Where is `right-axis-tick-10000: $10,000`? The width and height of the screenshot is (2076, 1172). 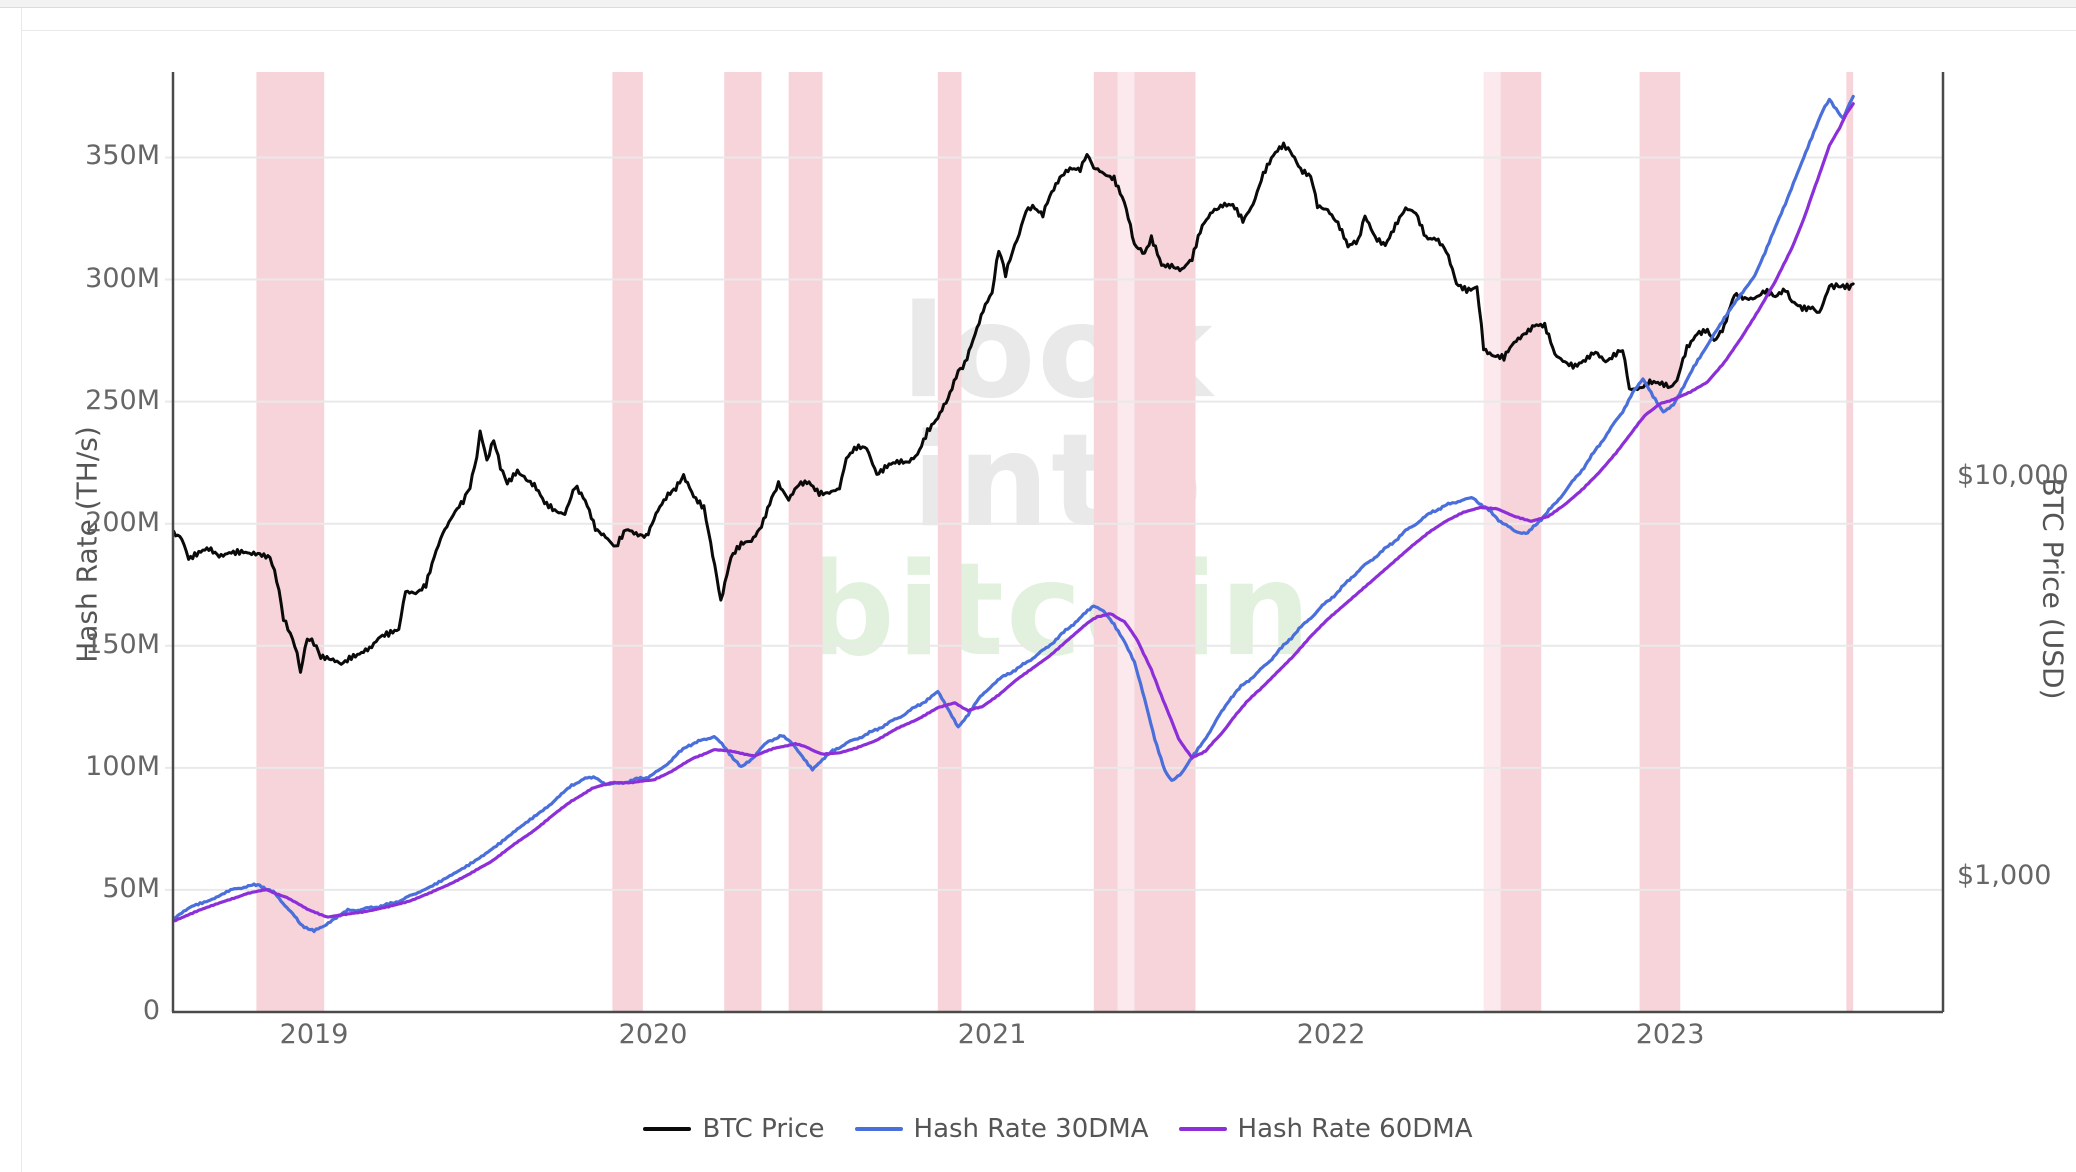
right-axis-tick-10000: $10,000 is located at coordinates (2013, 475).